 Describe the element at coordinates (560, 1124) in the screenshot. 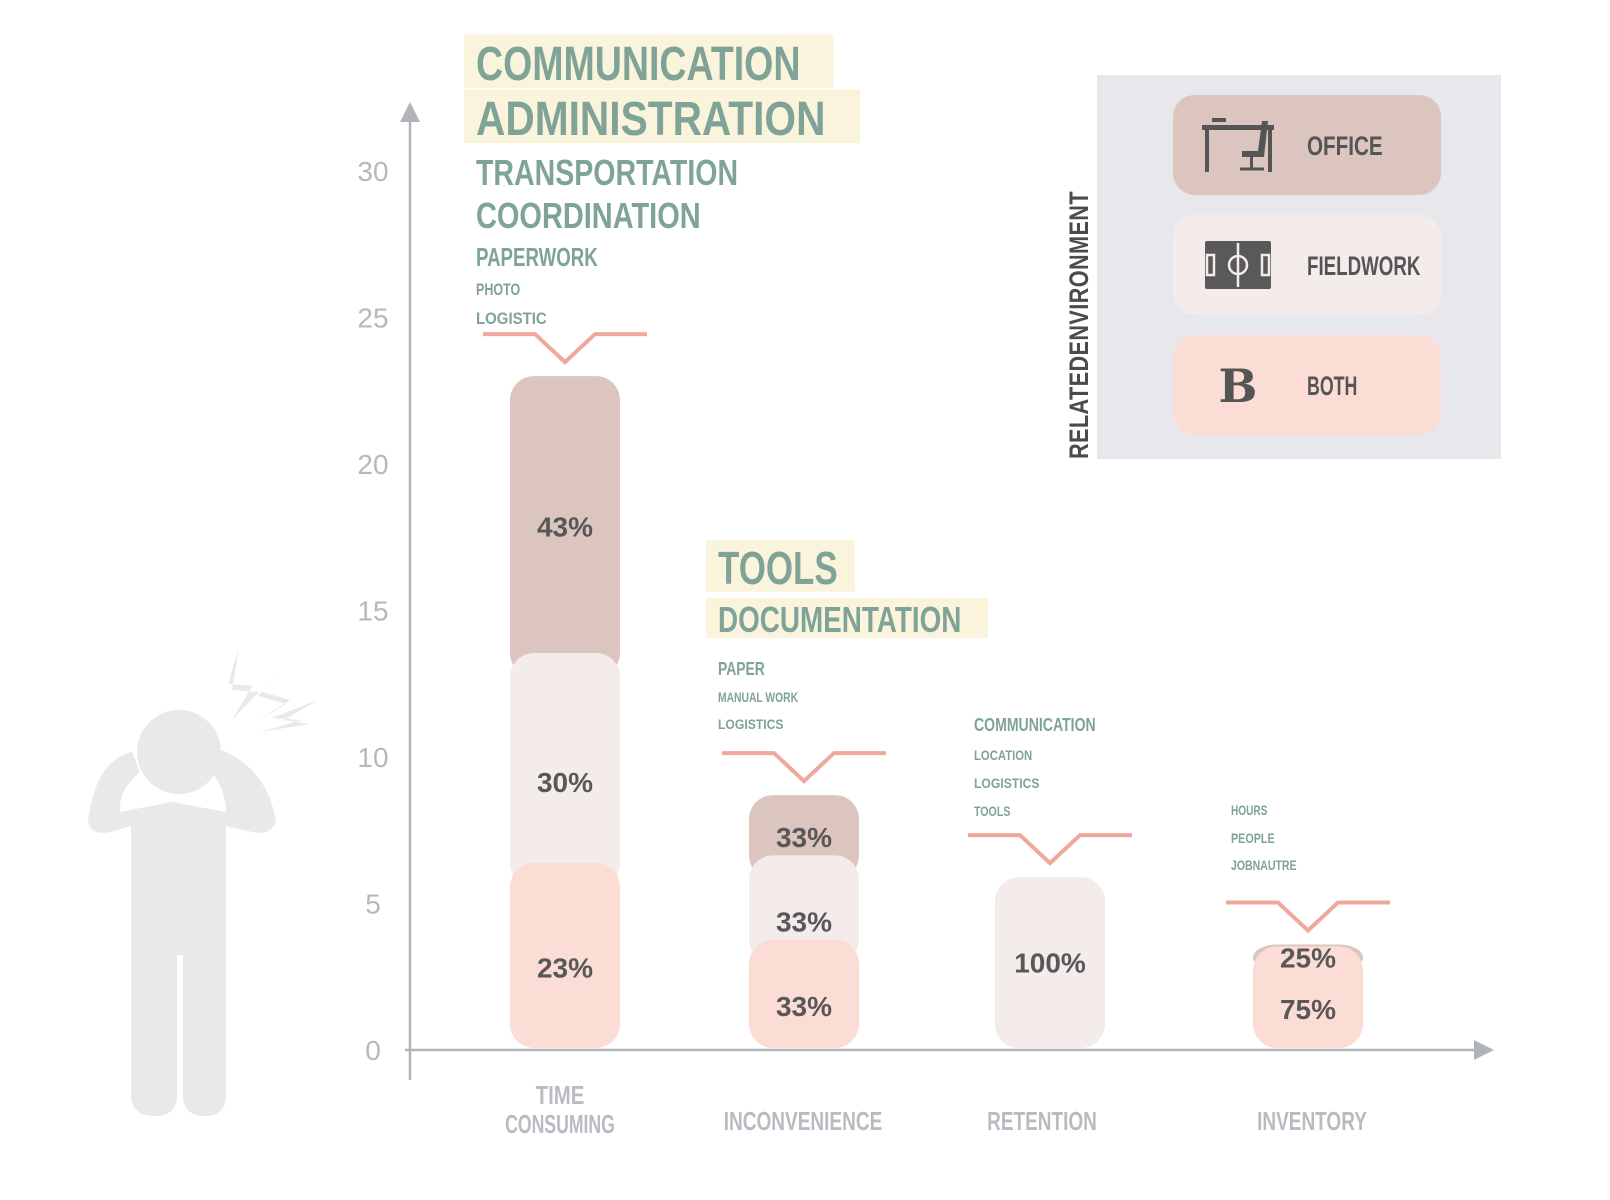

I see `category-label: CONSUMING` at that location.